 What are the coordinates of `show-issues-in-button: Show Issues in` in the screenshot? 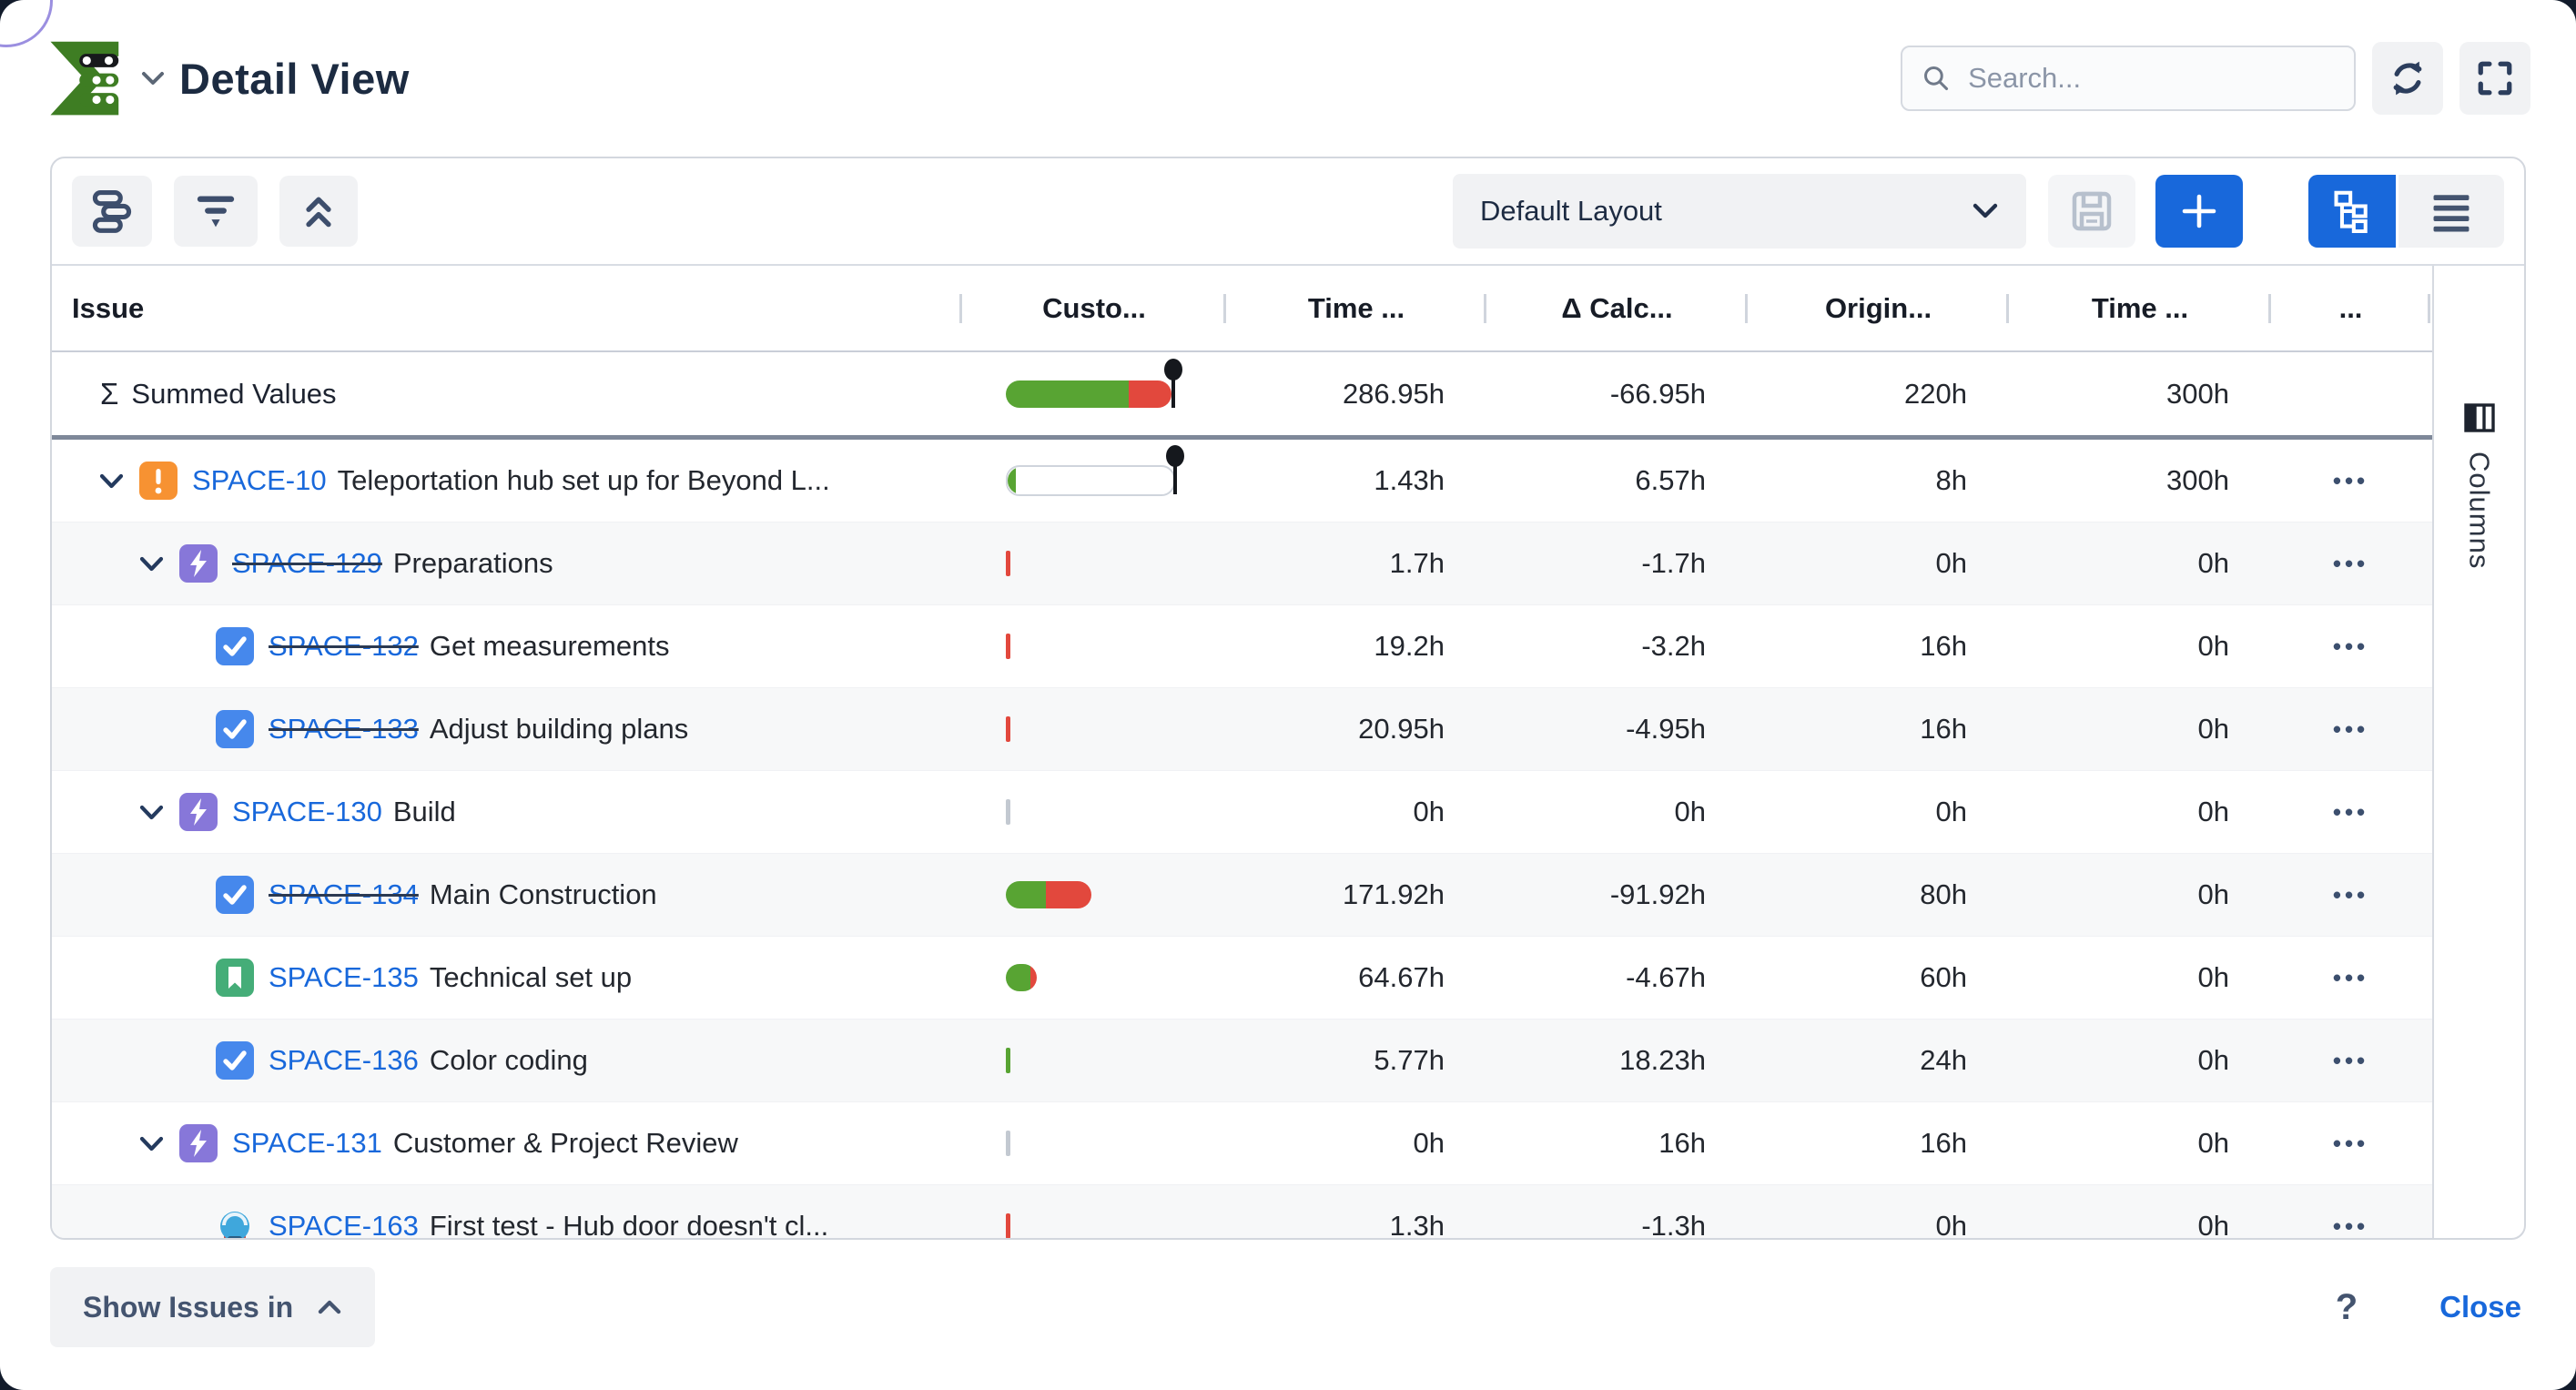 It's located at (213, 1307).